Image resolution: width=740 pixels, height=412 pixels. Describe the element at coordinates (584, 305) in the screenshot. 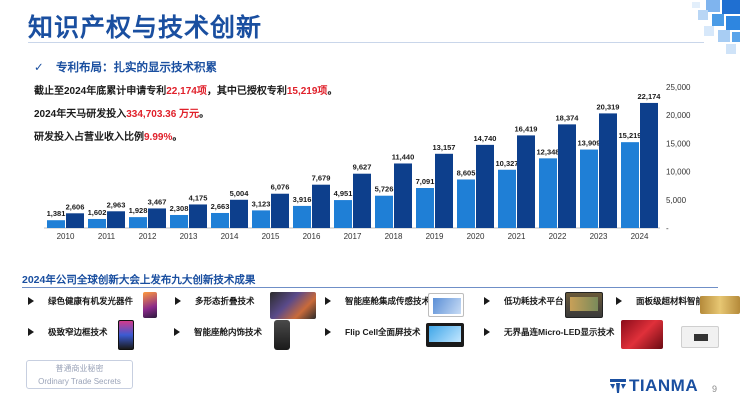

I see `low-power-display-image` at that location.